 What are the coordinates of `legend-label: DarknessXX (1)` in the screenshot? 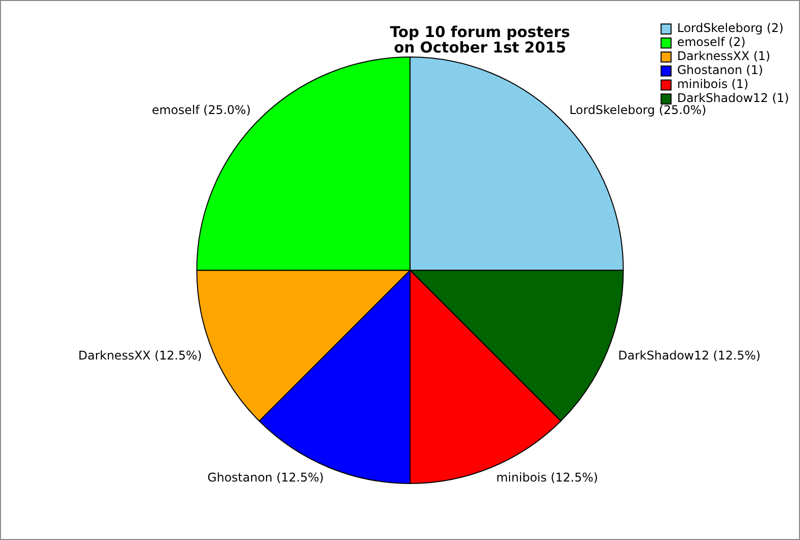 It's located at (723, 56).